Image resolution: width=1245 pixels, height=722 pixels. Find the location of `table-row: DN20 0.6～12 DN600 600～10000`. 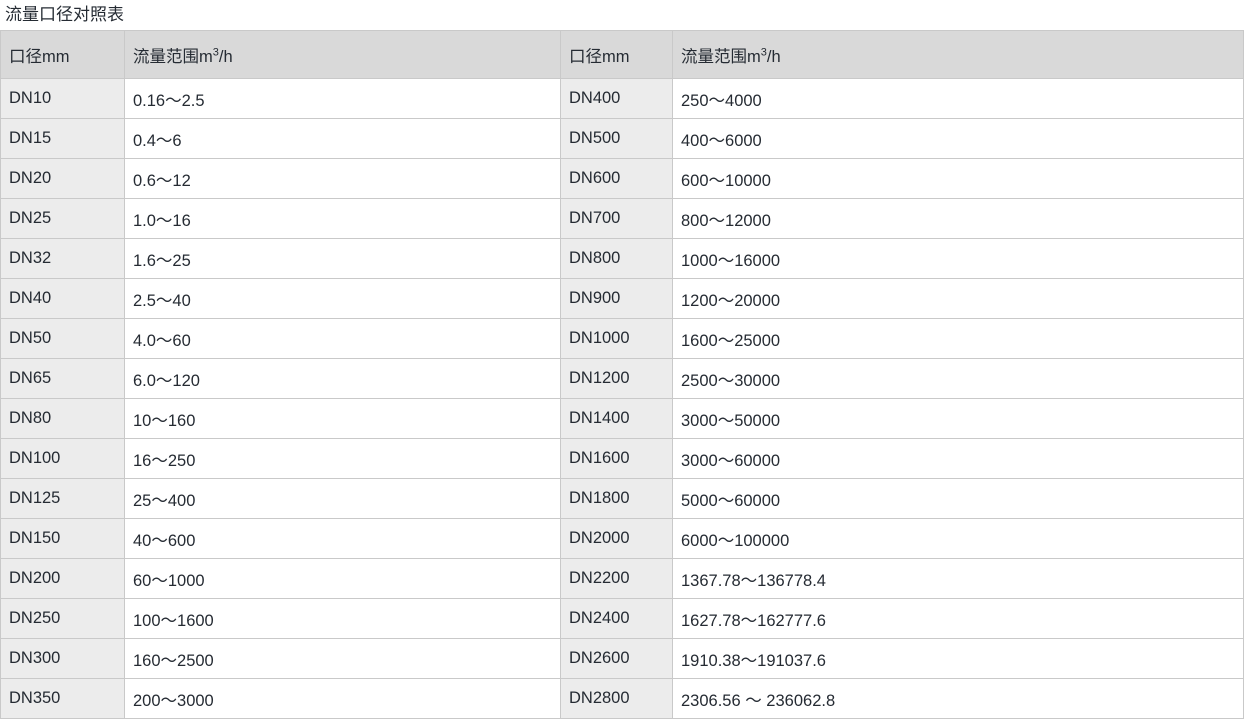

table-row: DN20 0.6～12 DN600 600～10000 is located at coordinates (622, 178).